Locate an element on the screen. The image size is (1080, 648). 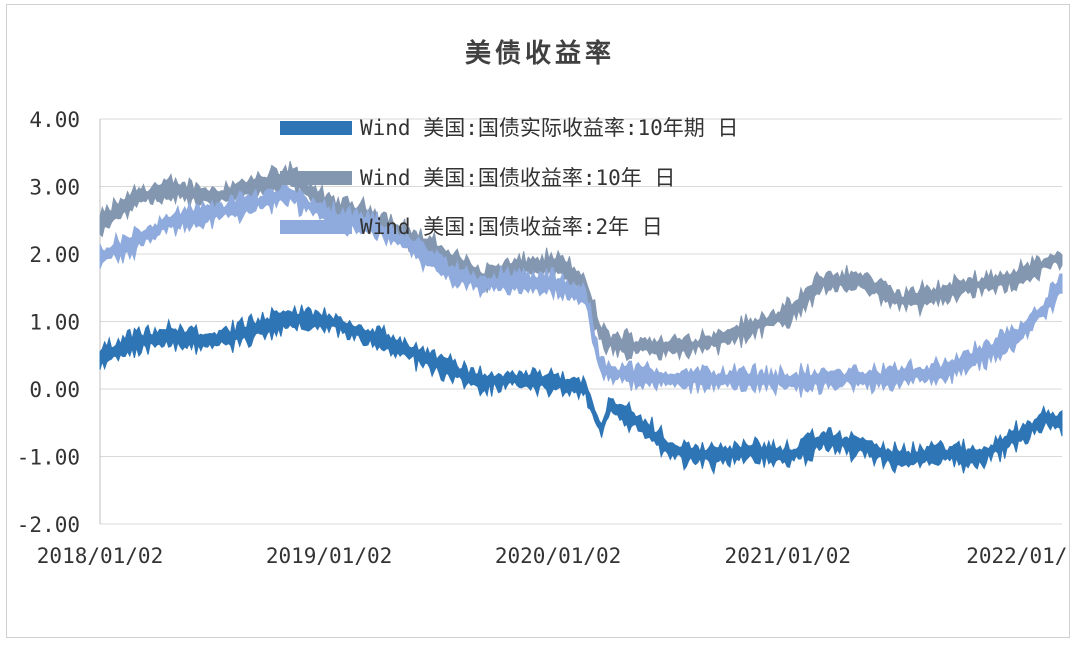
y-tick-label: 4.00 is located at coordinates (54, 120).